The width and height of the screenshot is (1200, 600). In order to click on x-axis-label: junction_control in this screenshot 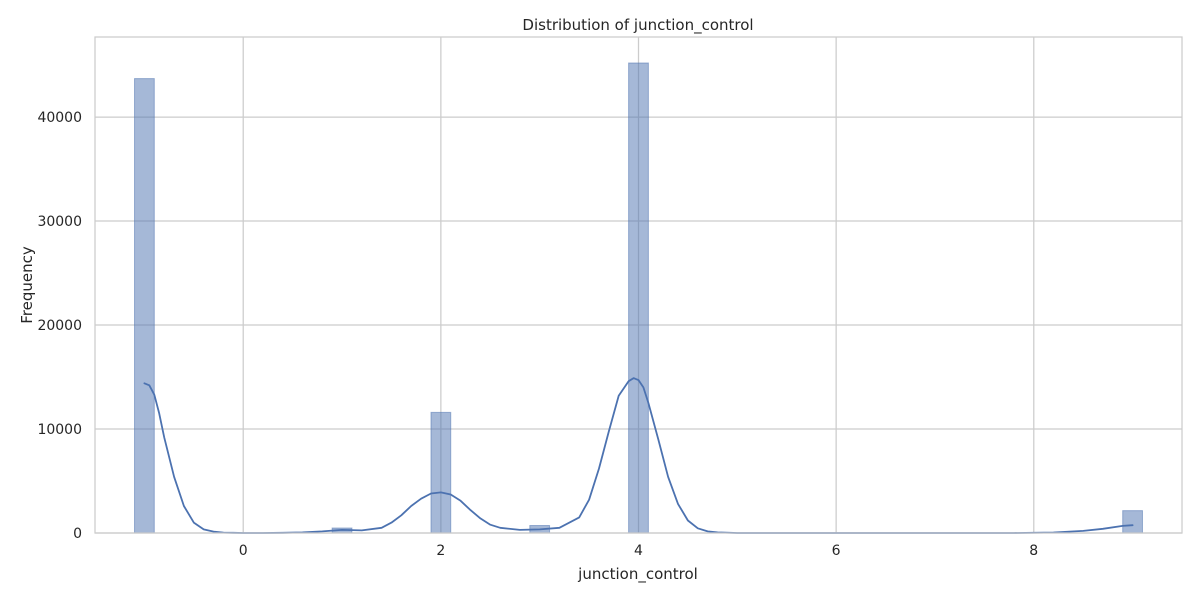, I will do `click(637, 574)`.